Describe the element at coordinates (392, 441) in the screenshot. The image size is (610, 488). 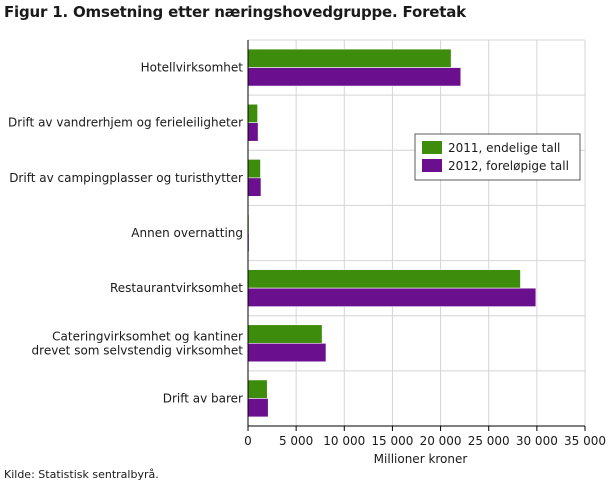
I see `x-tick-label: 15 000` at that location.